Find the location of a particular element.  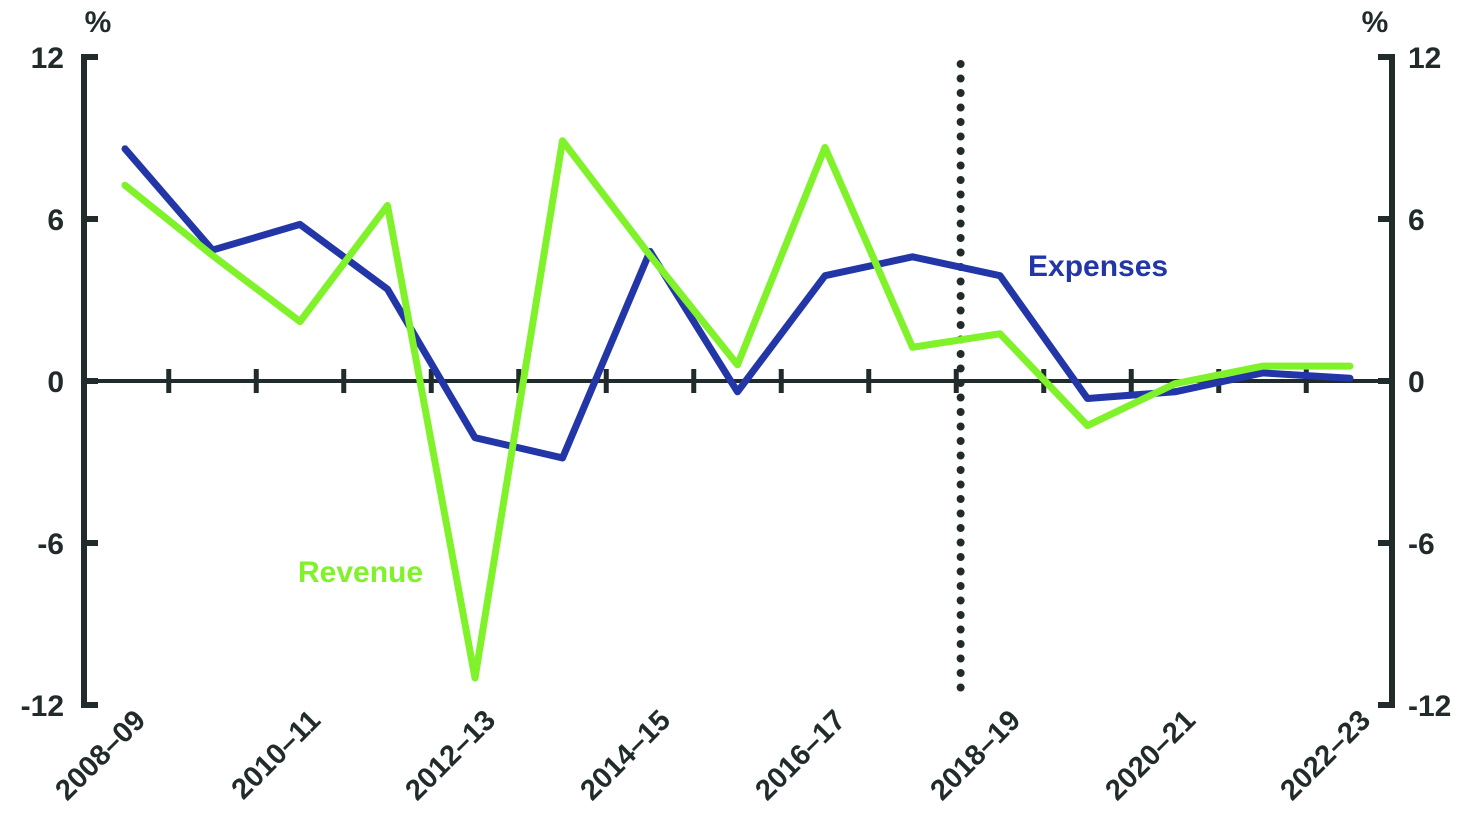

series-label-expenses: Expenses is located at coordinates (1098, 266).